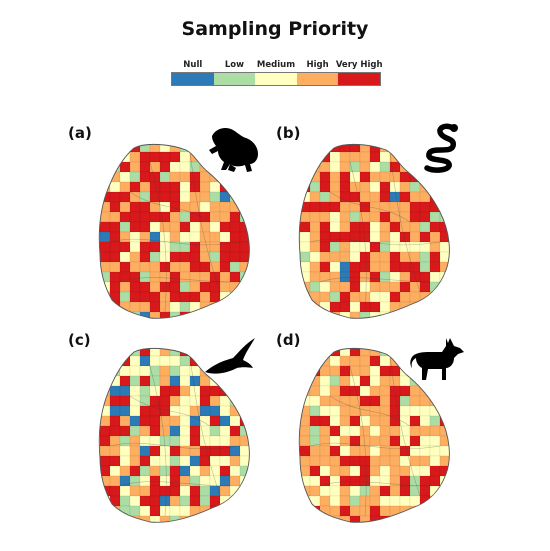 The image size is (550, 551). Describe the element at coordinates (380, 429) in the screenshot. I see `map-panel-d` at that location.